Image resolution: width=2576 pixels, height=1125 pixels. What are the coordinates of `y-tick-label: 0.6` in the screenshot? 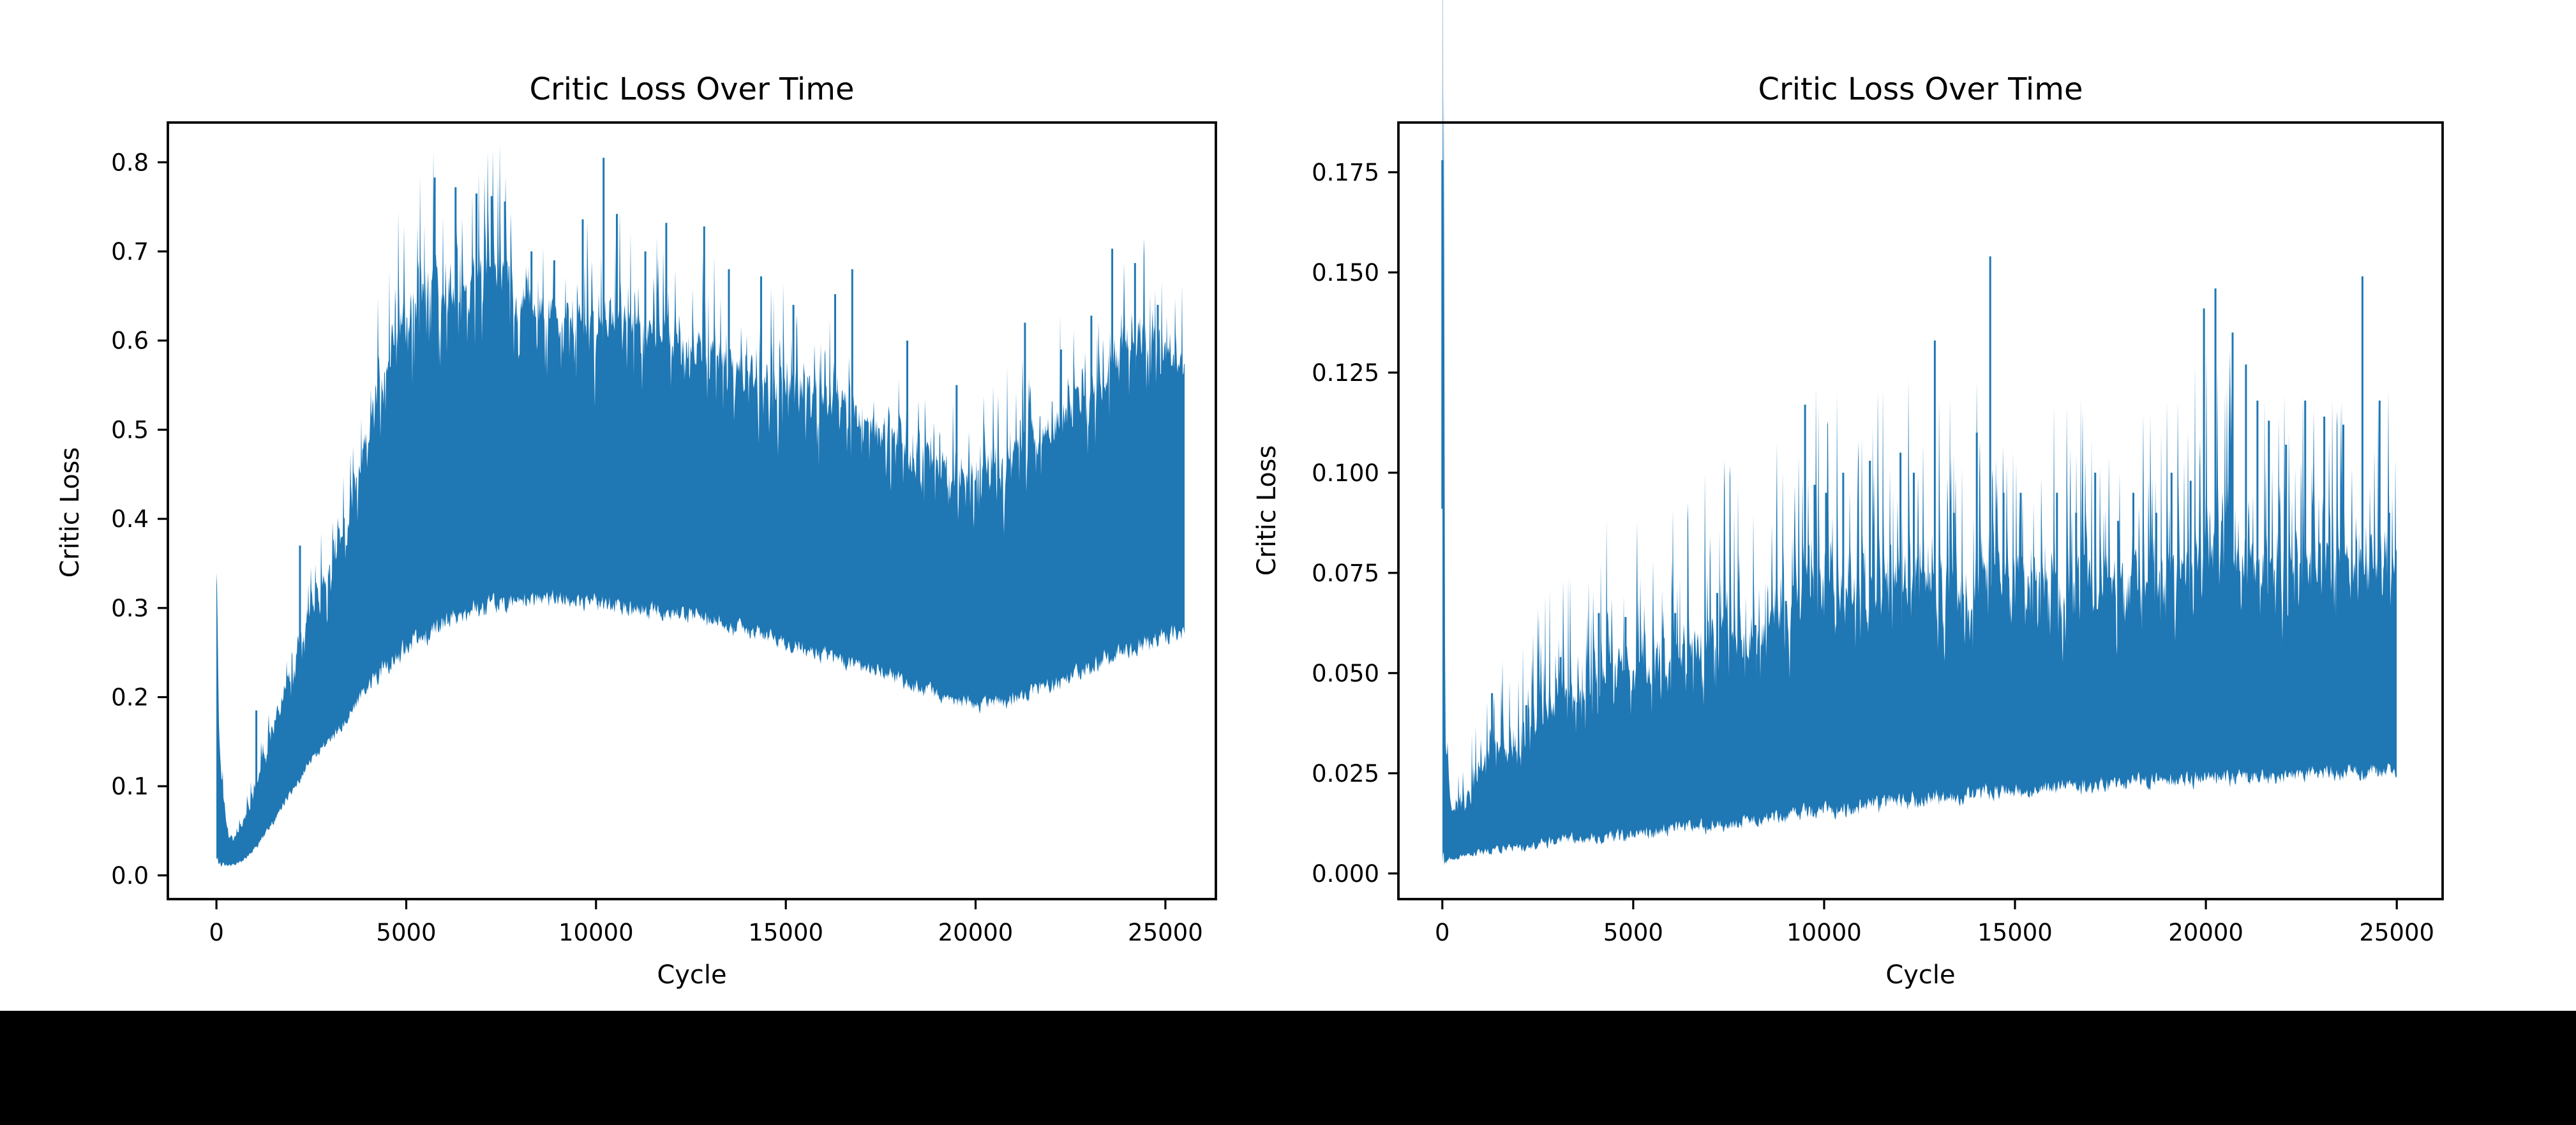 It's located at (130, 341).